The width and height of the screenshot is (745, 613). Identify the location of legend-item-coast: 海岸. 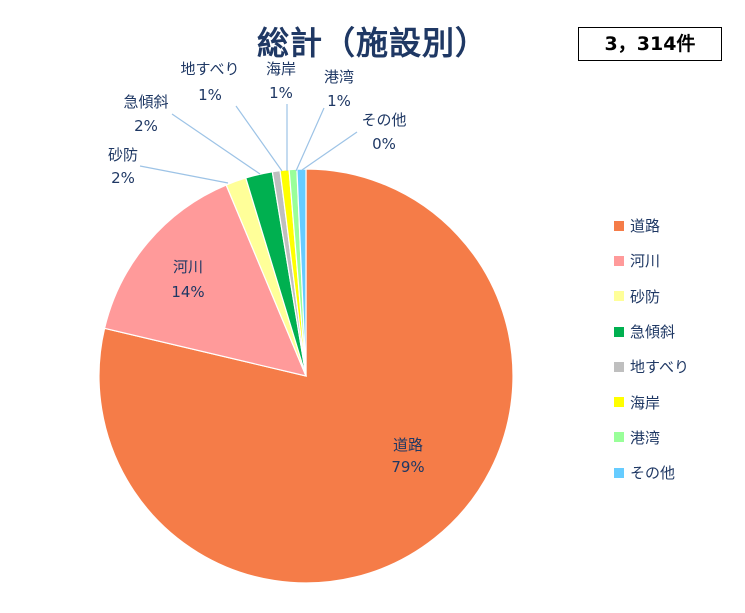
(651, 401).